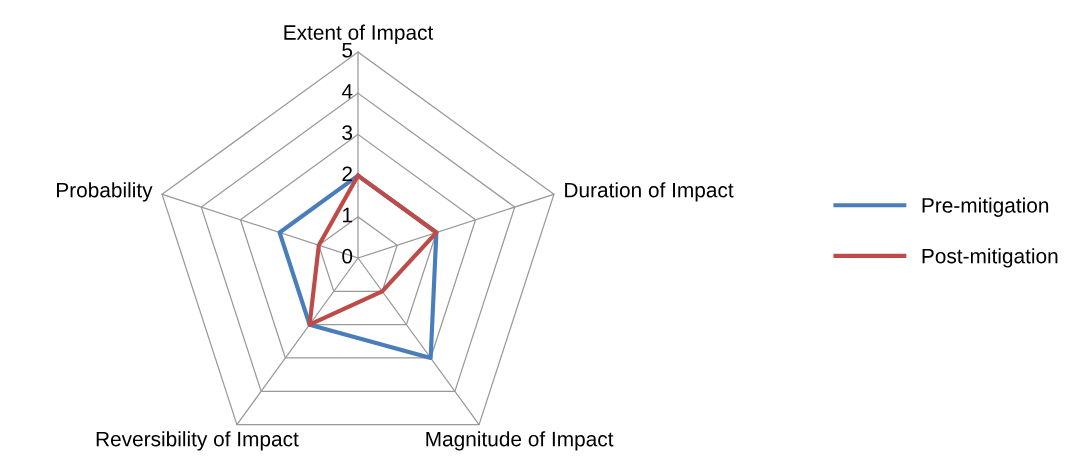 This screenshot has width=1089, height=465. What do you see at coordinates (359, 34) in the screenshot?
I see `spoke-label: Extent of Impact` at bounding box center [359, 34].